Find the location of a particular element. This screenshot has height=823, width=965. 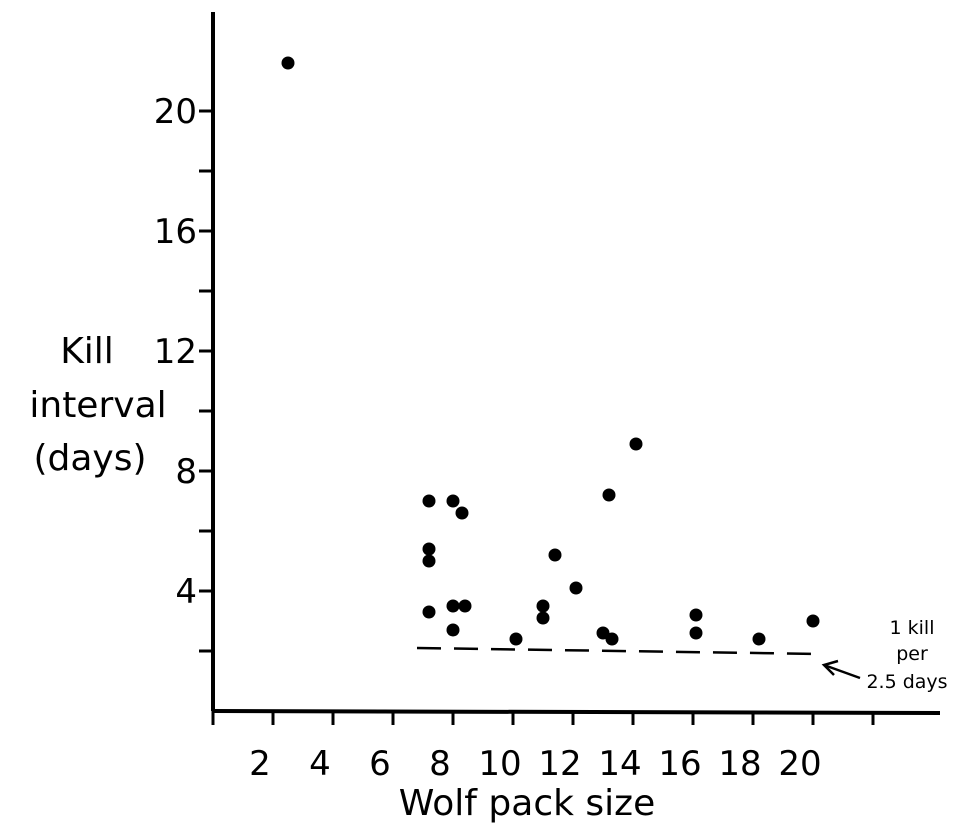

annotation-text: 1 kill is located at coordinates (912, 628).